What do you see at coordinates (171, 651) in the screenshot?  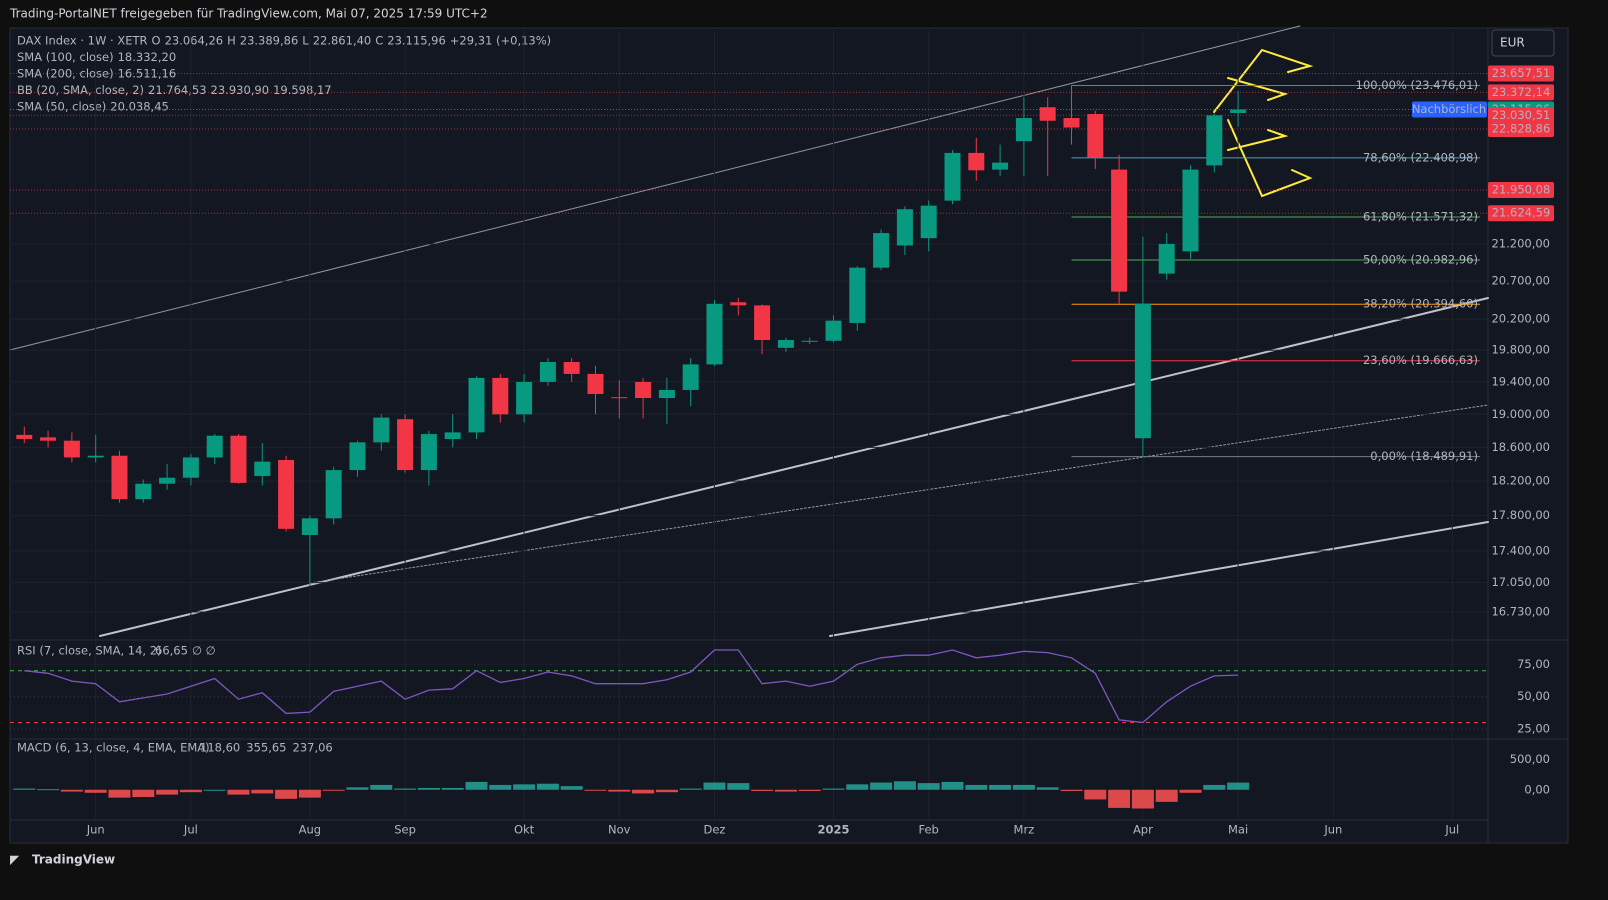 I see `rsi-value: 66,65` at bounding box center [171, 651].